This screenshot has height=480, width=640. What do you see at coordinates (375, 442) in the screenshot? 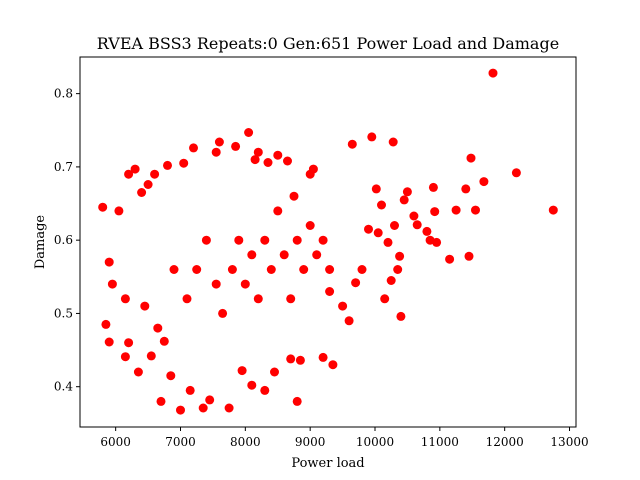
I see `x-tick-label: 10000` at bounding box center [375, 442].